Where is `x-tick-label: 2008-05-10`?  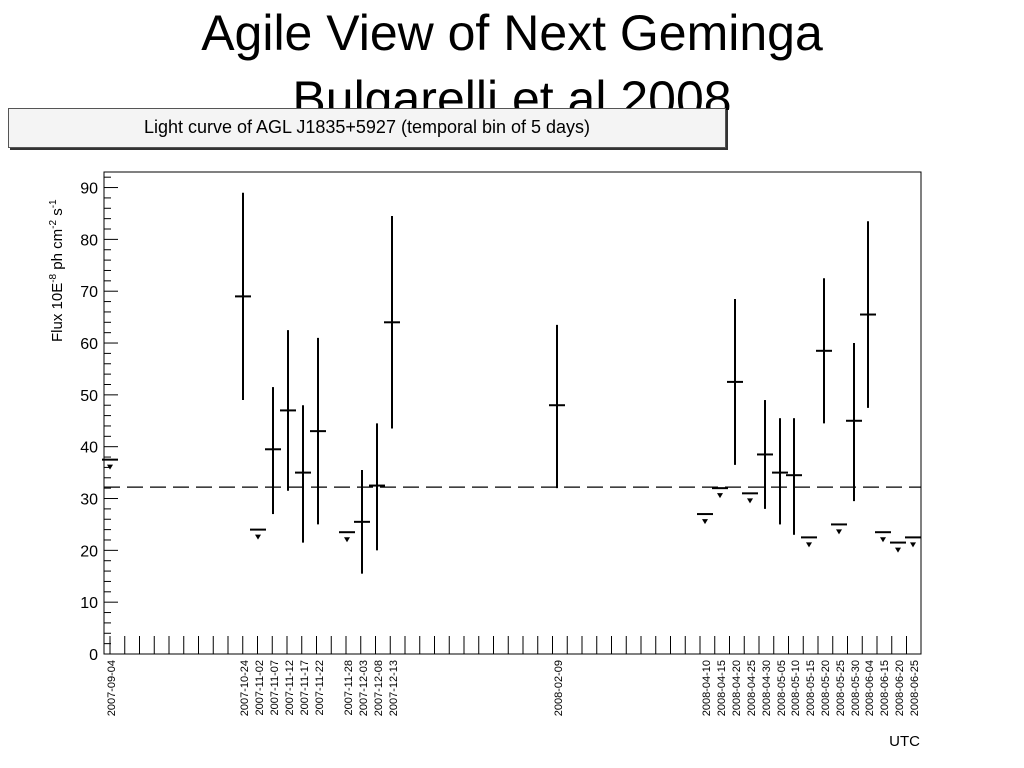 x-tick-label: 2008-05-10 is located at coordinates (796, 688).